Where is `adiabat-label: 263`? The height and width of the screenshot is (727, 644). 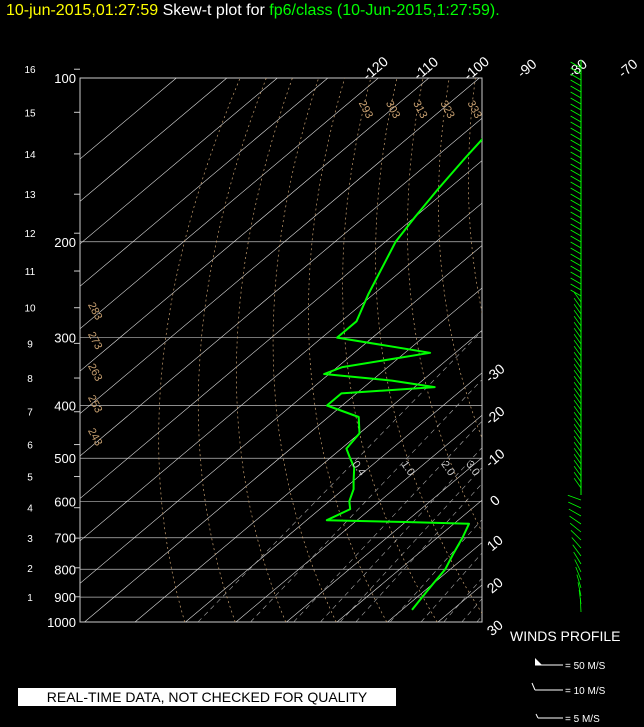
adiabat-label: 263 is located at coordinates (94, 373).